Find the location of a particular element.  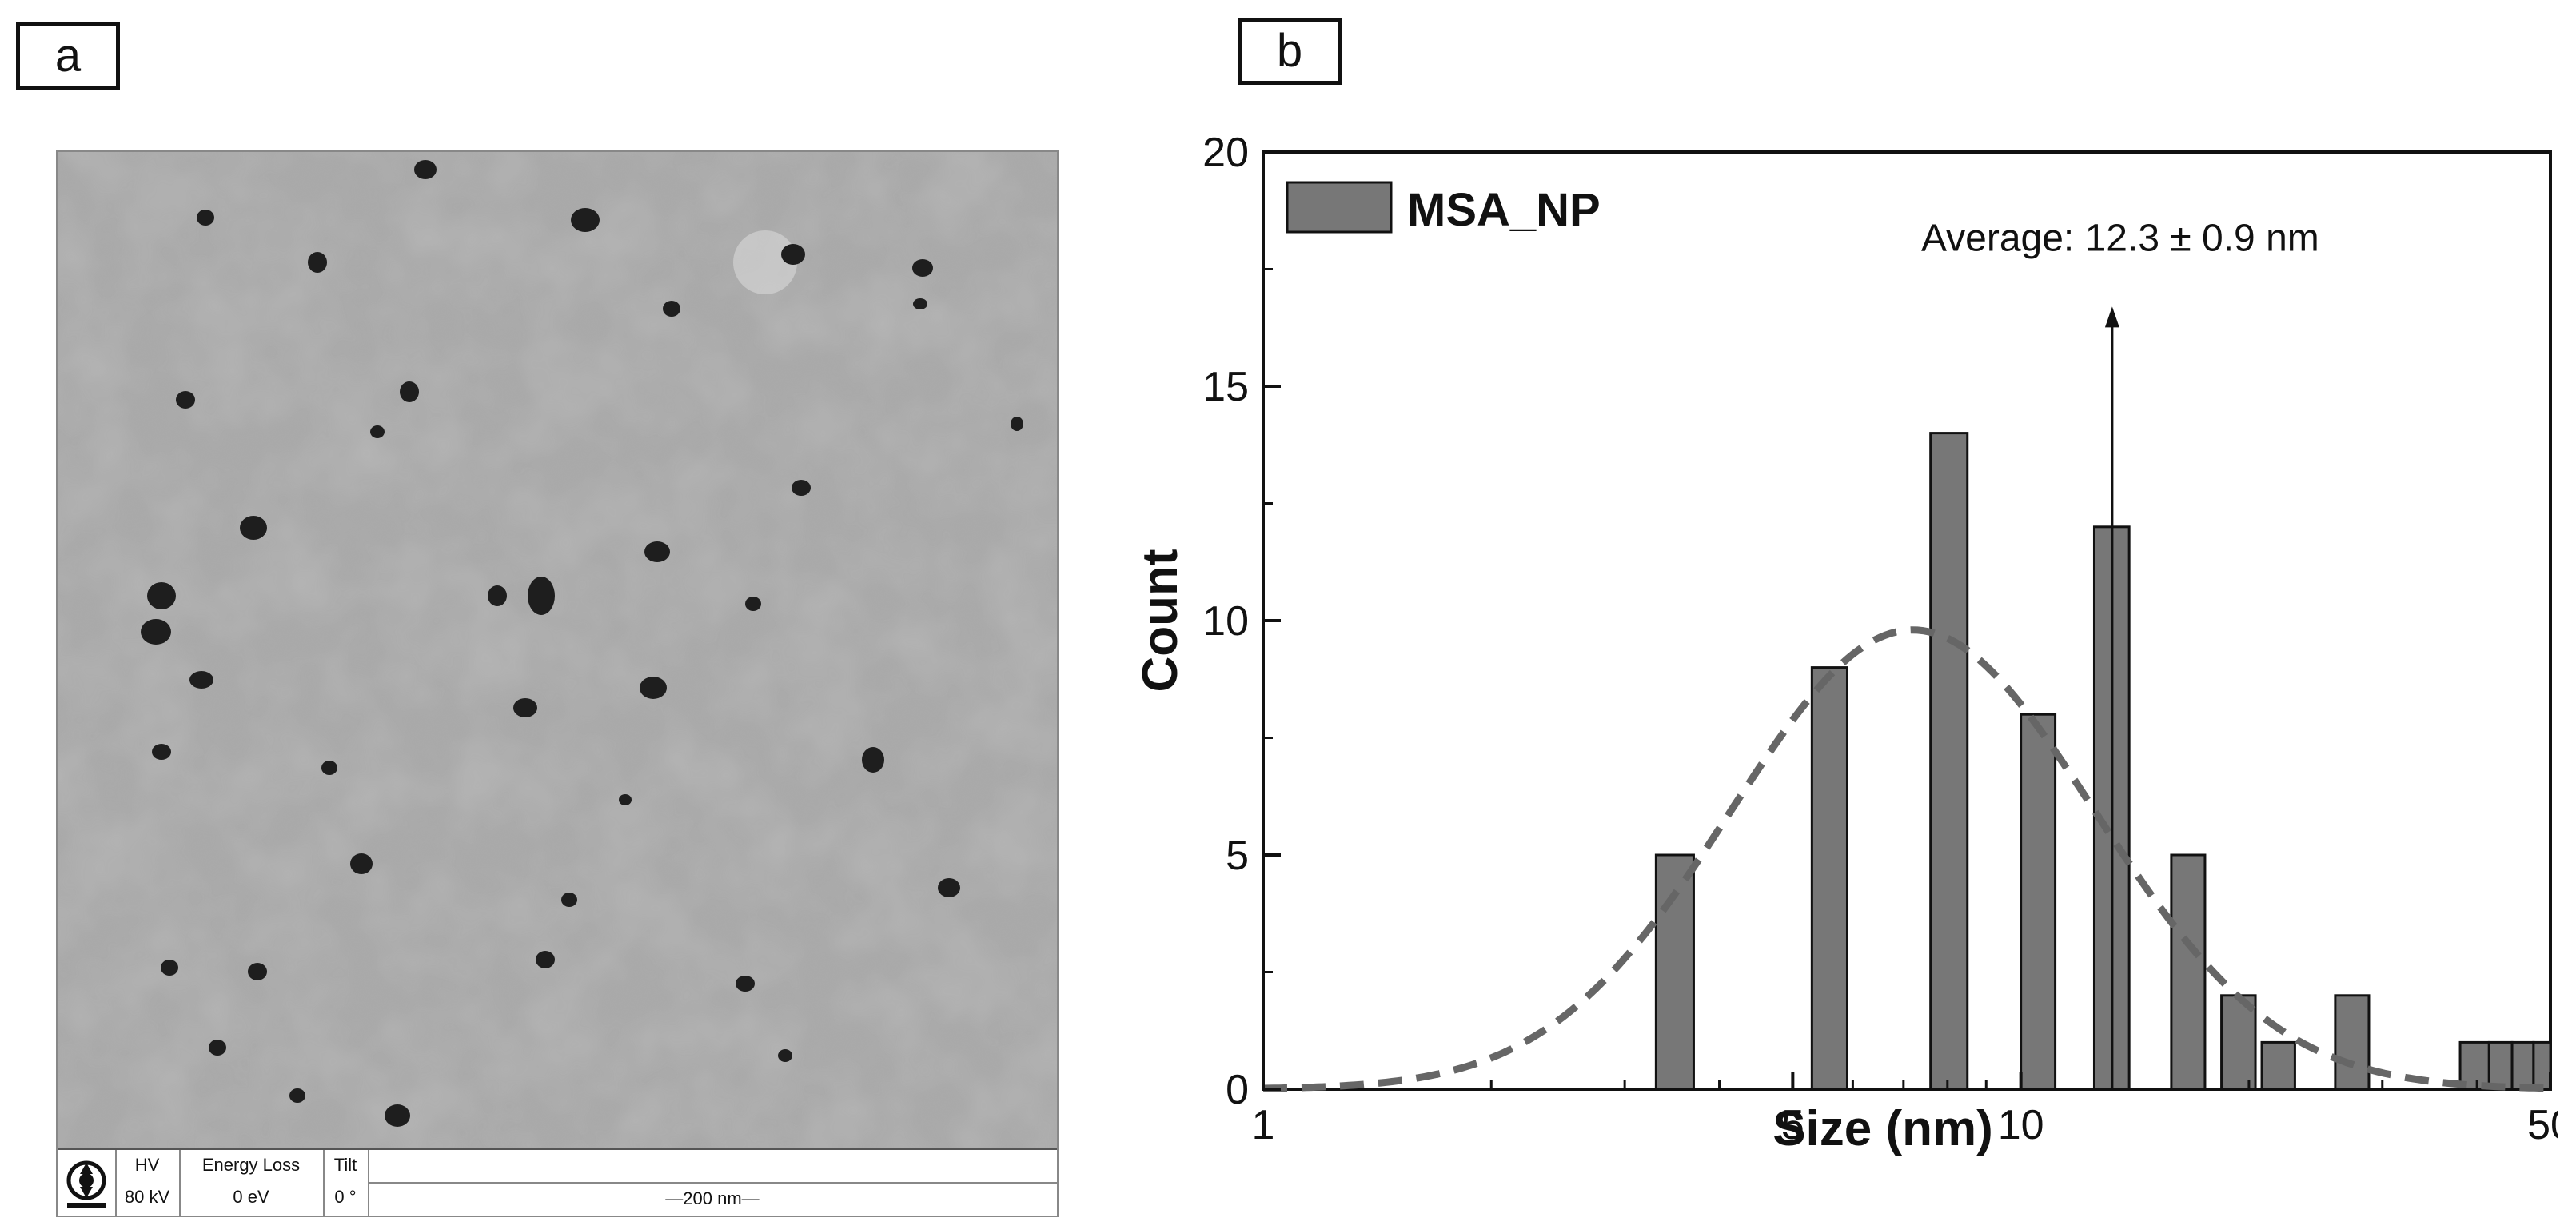

energy-loss-label: Energy Loss is located at coordinates (251, 1165).